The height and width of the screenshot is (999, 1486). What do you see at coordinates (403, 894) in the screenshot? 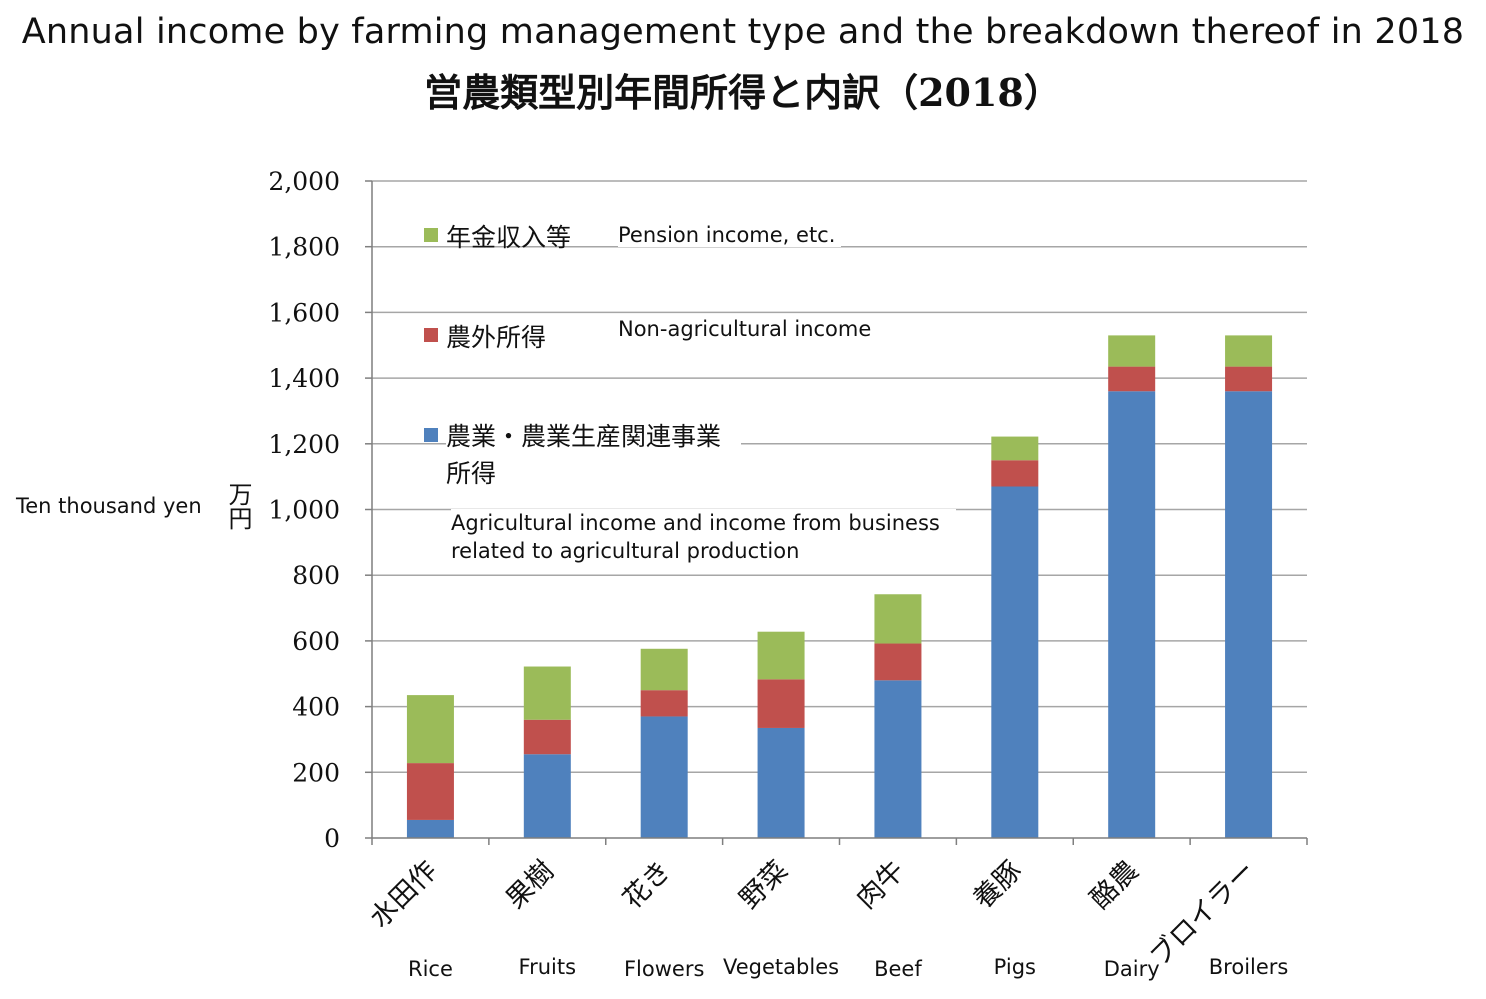
I see `x-category-label: 水田作` at bounding box center [403, 894].